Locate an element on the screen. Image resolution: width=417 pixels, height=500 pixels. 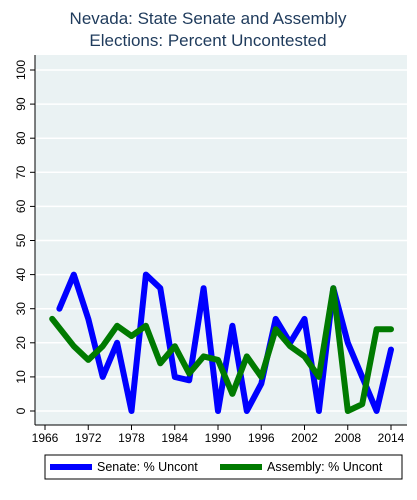
x-tick-label: 1966 is located at coordinates (45, 438).